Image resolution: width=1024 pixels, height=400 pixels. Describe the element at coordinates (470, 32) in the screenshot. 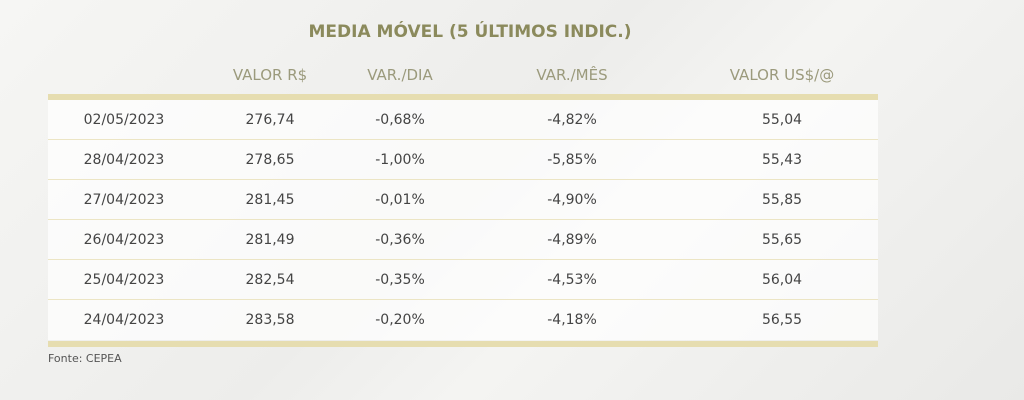

I see `table-title: MEDIA MÓVEL (5 ÚLTIMOS INDIC.)` at that location.